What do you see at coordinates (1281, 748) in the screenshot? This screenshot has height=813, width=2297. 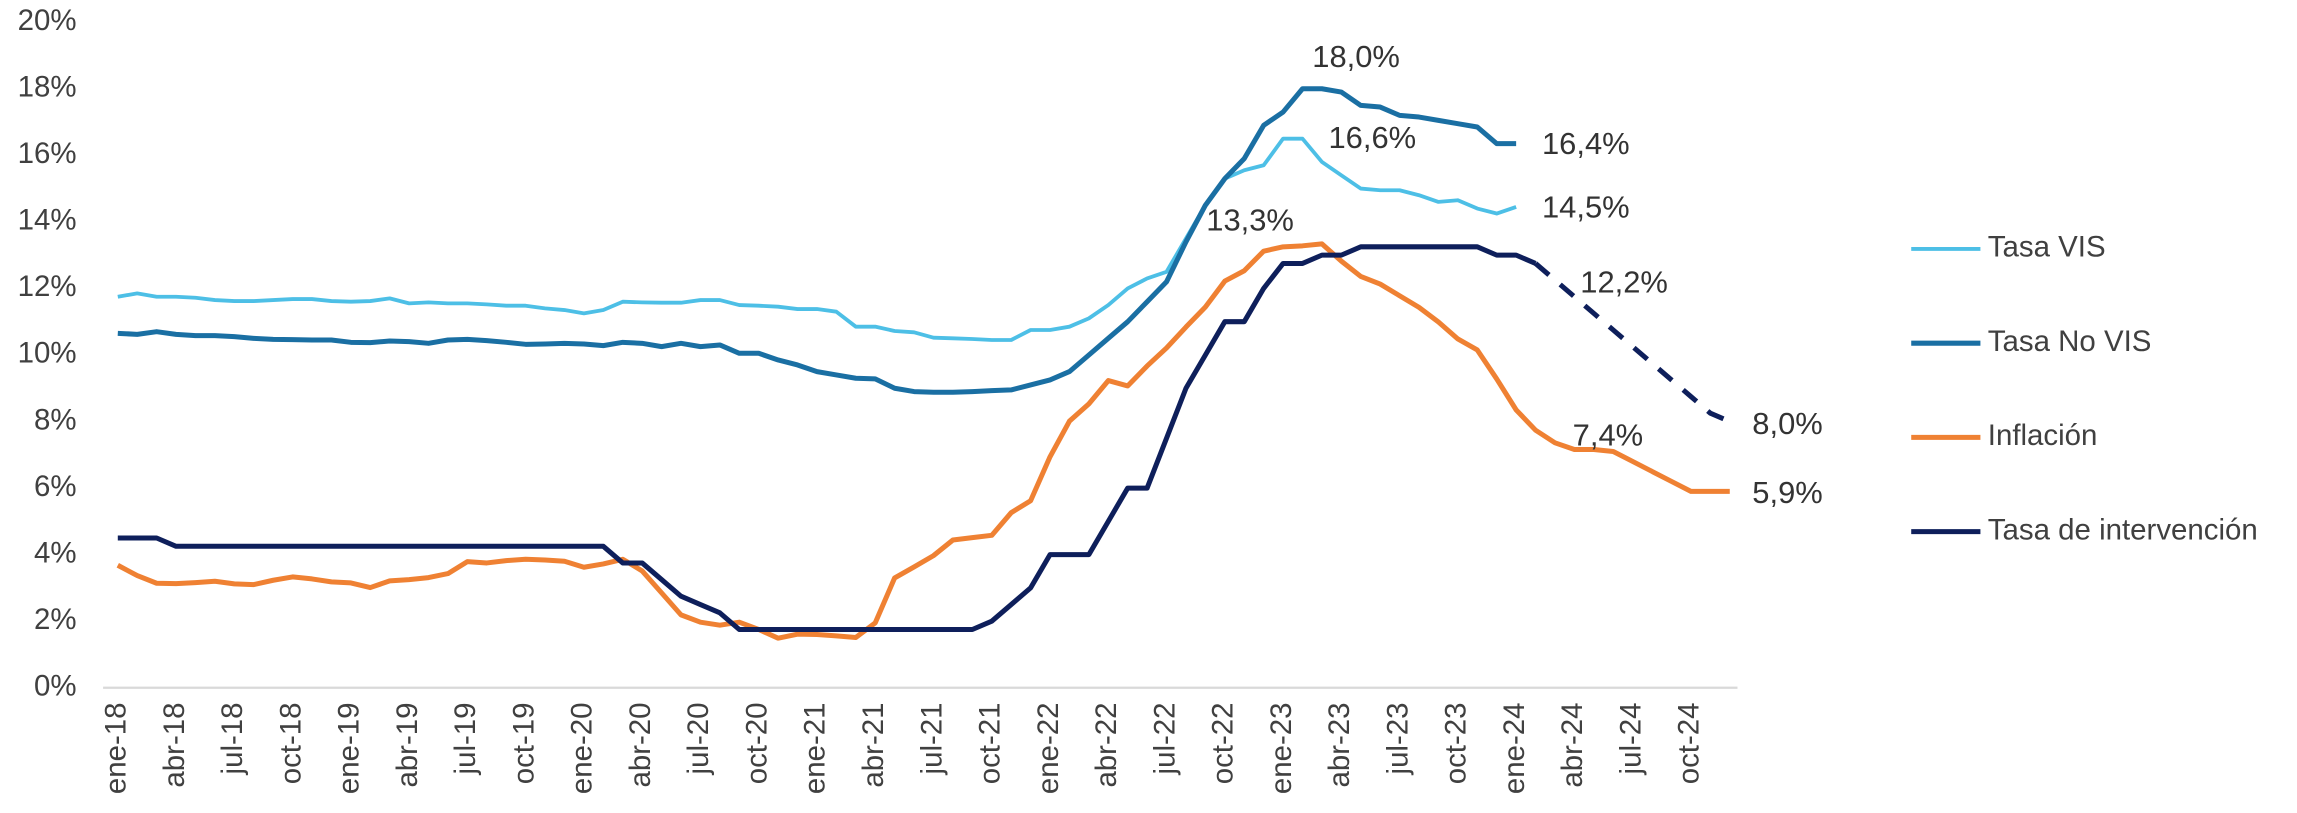 I see `x-tick-label: ene-23` at bounding box center [1281, 748].